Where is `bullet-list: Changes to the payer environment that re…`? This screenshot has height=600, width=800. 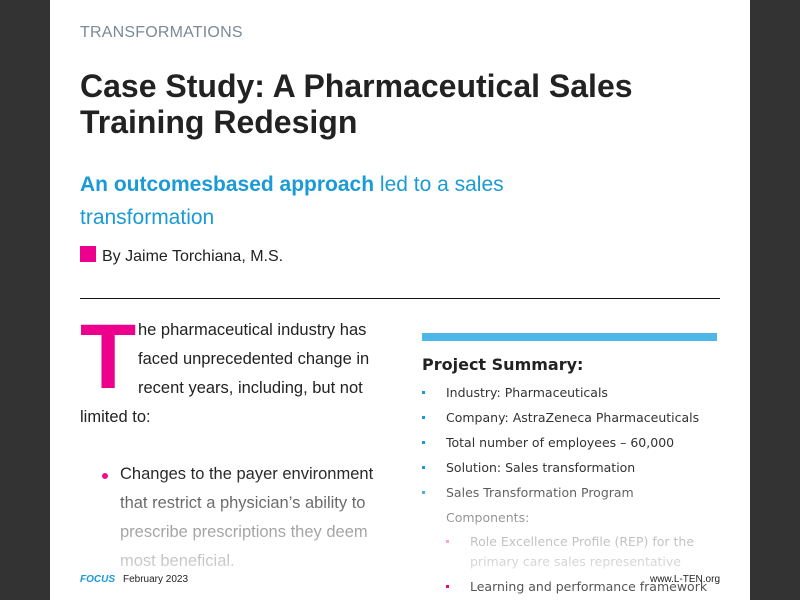 bullet-list: Changes to the payer environment that re… is located at coordinates (250, 518).